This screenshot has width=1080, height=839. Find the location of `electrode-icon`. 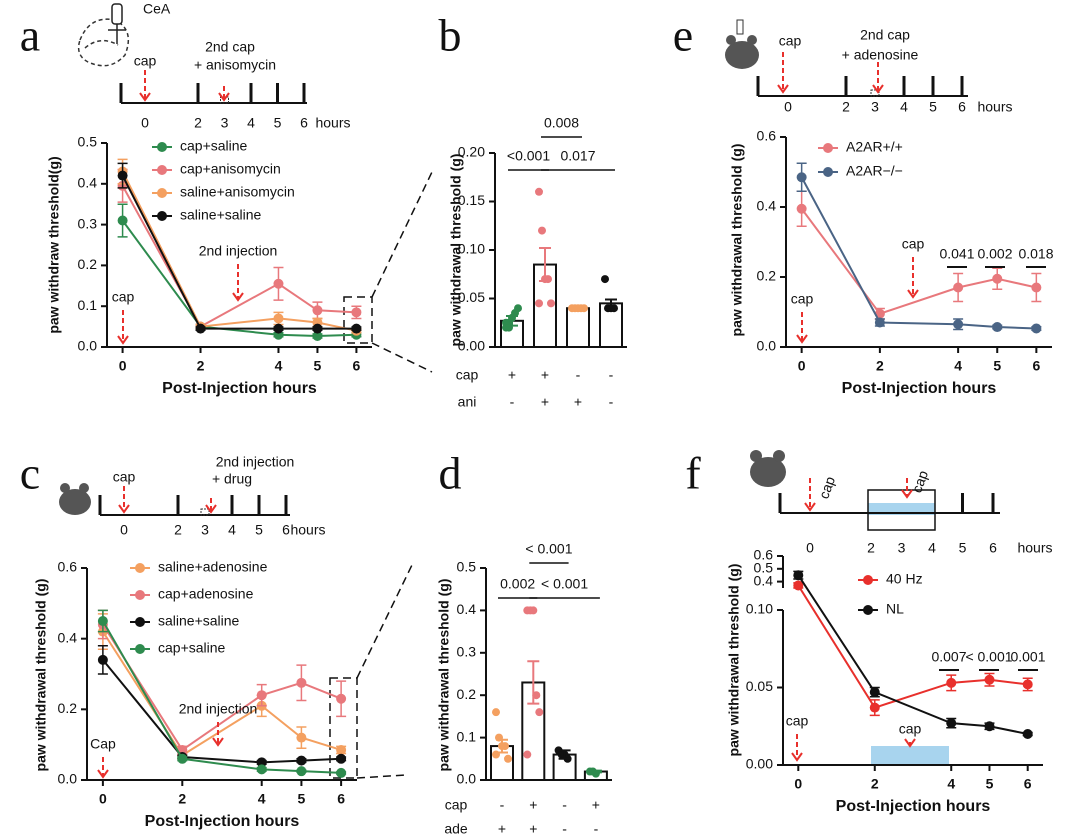

electrode-icon is located at coordinates (117, 23).